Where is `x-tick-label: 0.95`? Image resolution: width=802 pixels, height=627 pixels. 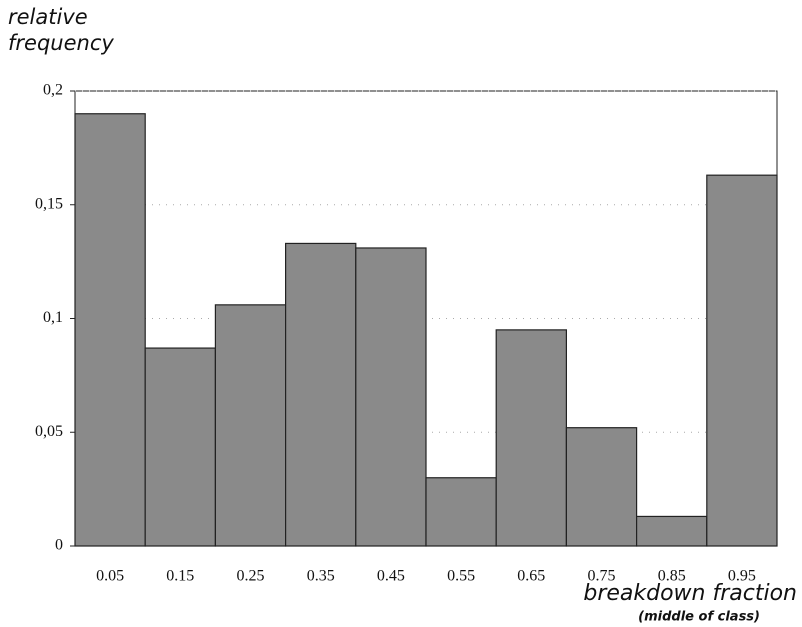 x-tick-label: 0.95 is located at coordinates (742, 576).